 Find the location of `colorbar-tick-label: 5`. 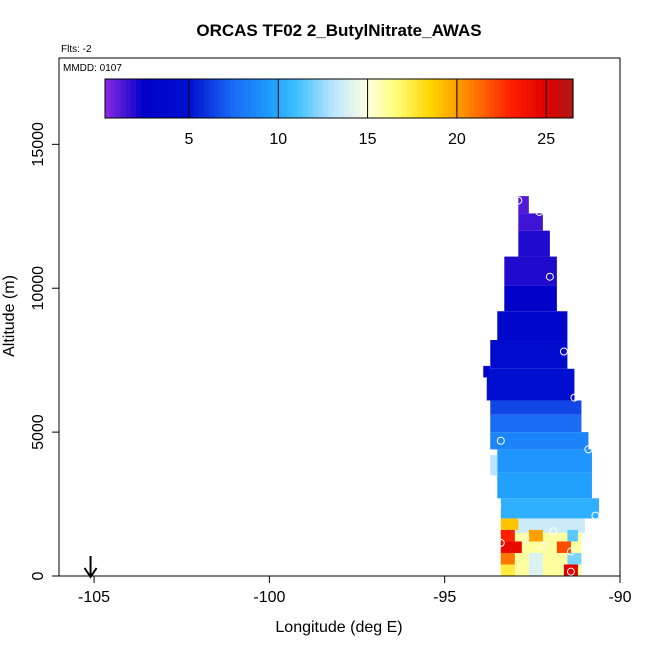

colorbar-tick-label: 5 is located at coordinates (189, 139).